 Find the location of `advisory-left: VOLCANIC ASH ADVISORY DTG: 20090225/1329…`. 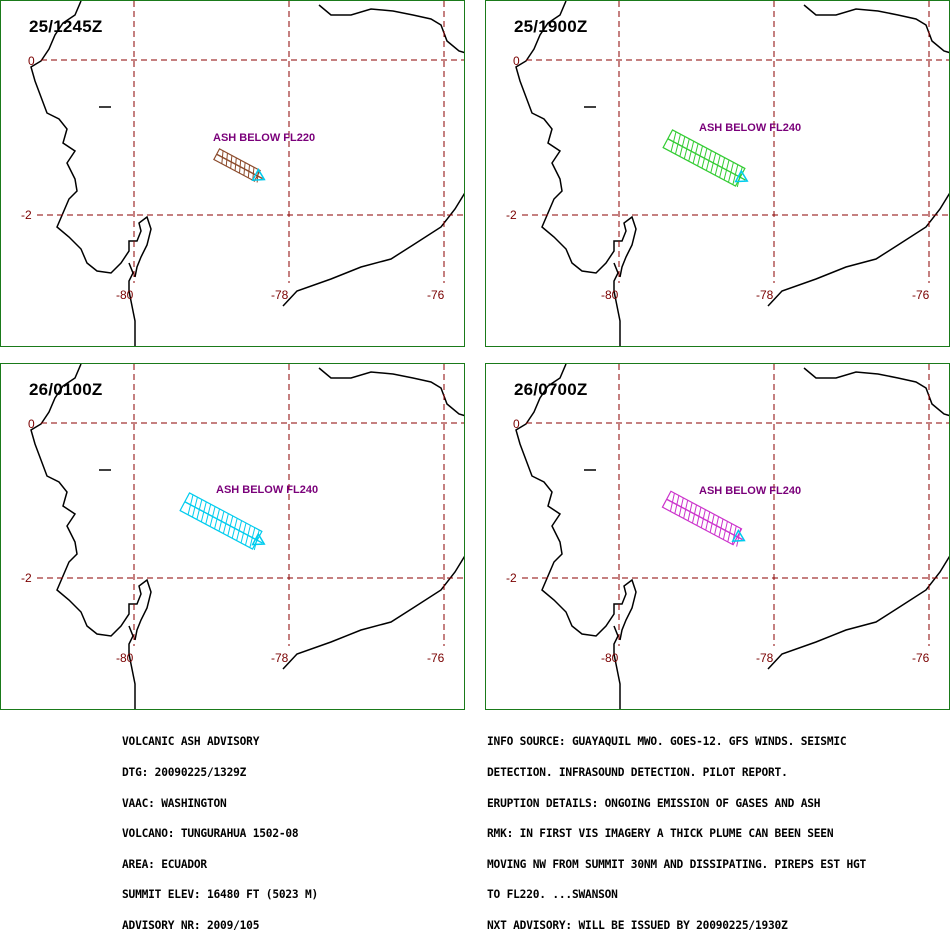

advisory-left: VOLCANIC ASH ADVISORY DTG: 20090225/1329… is located at coordinates (220, 829).